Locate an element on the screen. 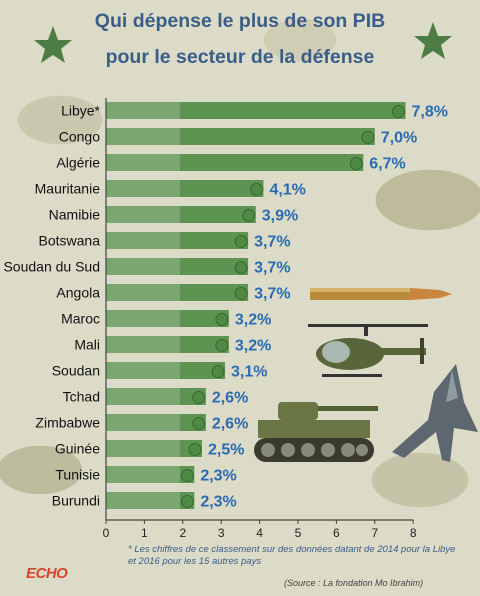 This screenshot has width=480, height=596. data-label: 3,1% is located at coordinates (249, 372).